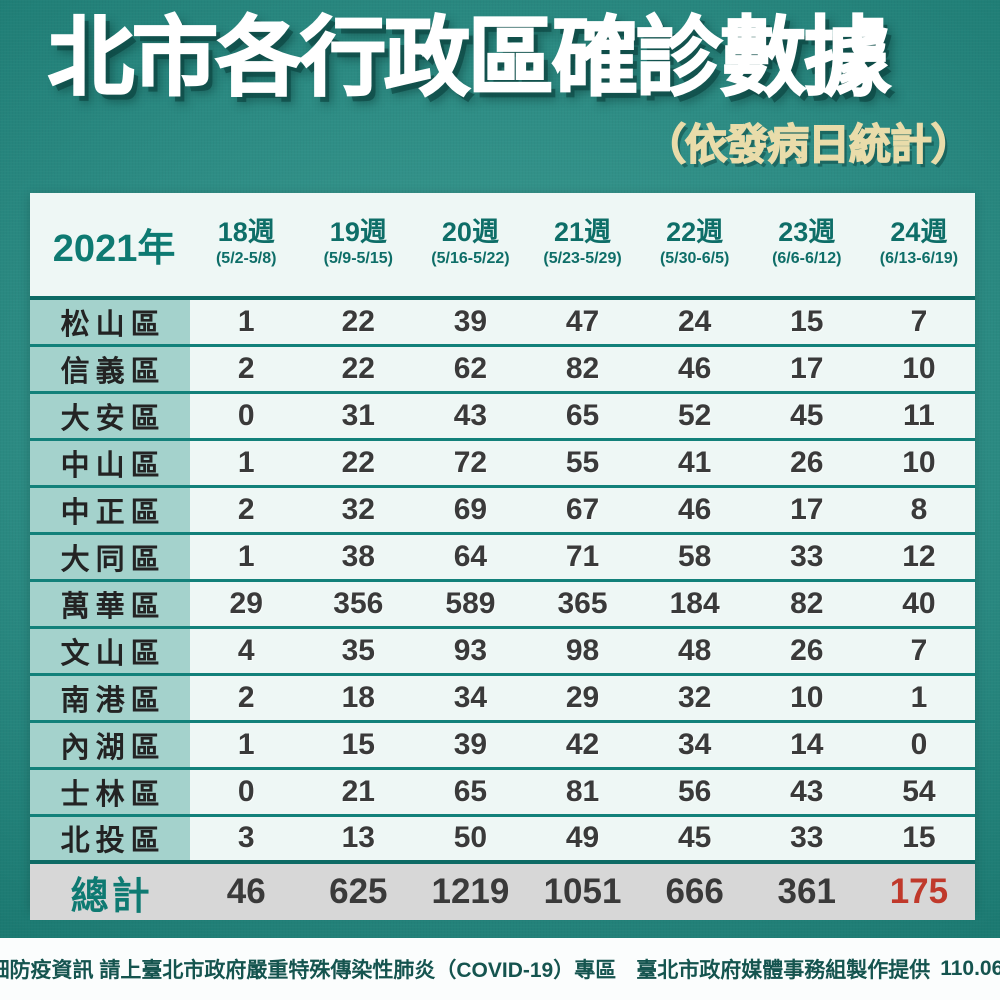 Image resolution: width=1000 pixels, height=1000 pixels. What do you see at coordinates (582, 837) in the screenshot?
I see `case-count-cell: 49` at bounding box center [582, 837].